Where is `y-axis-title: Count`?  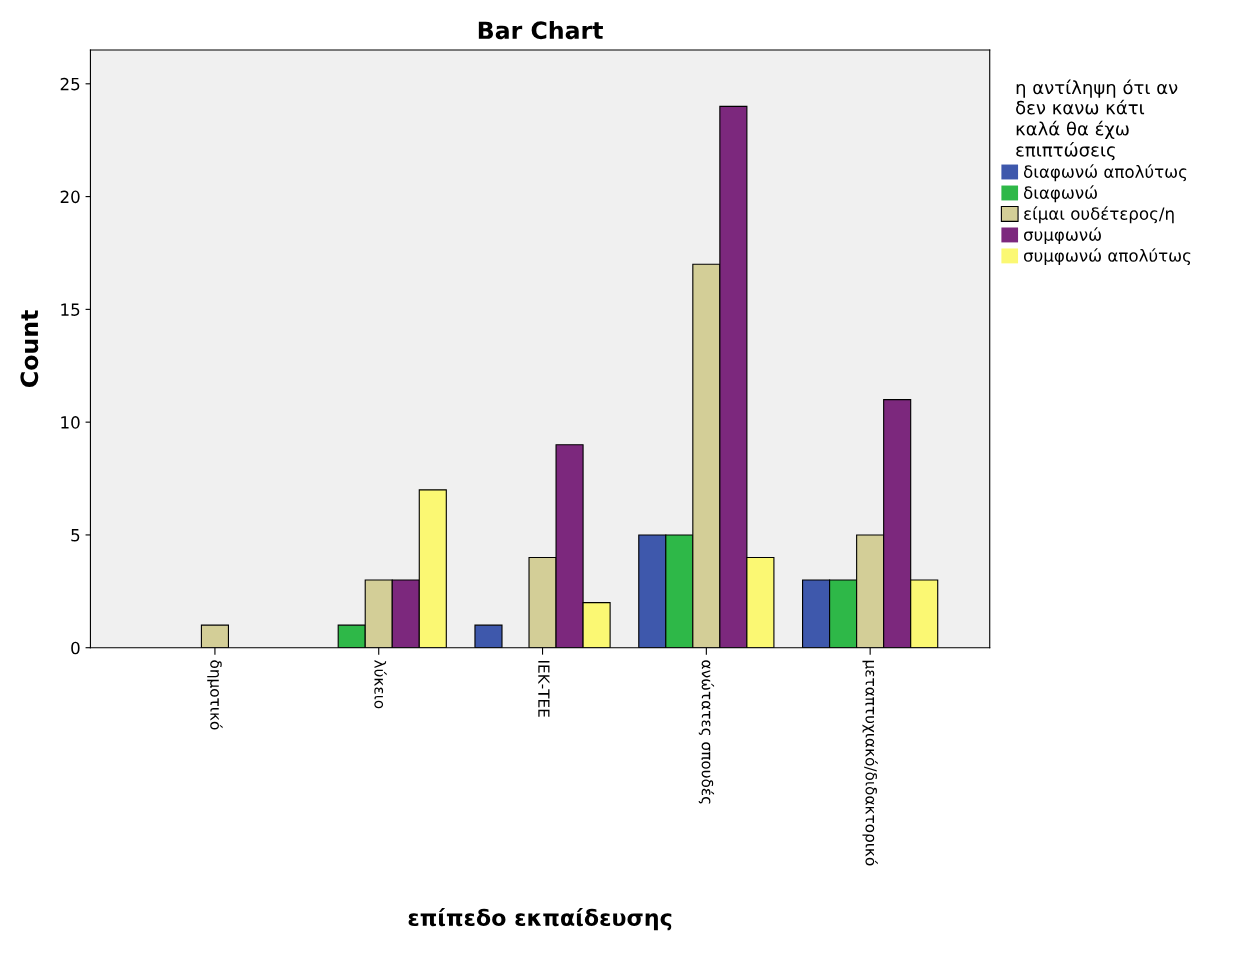 y-axis-title: Count is located at coordinates (29, 348).